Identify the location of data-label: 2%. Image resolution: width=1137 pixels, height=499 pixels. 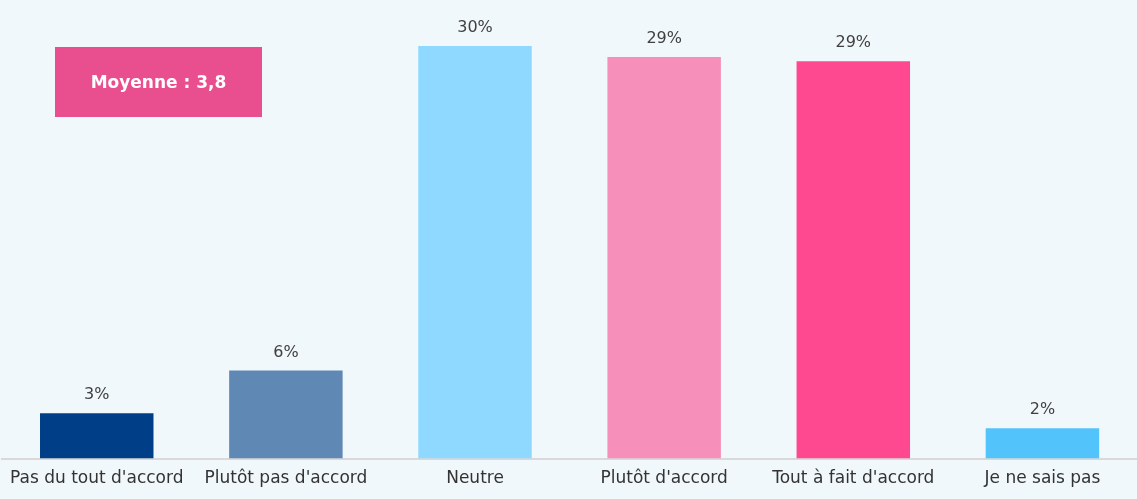
(1042, 409).